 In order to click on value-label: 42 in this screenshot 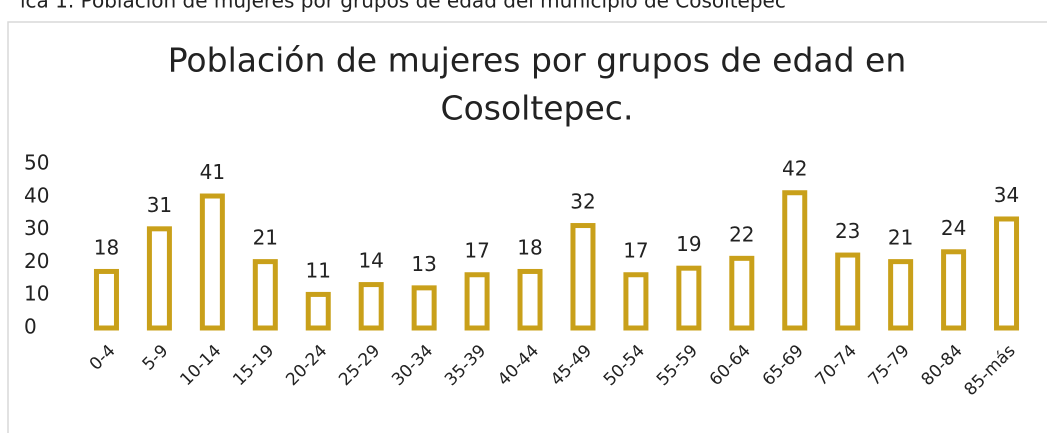, I will do `click(794, 169)`.